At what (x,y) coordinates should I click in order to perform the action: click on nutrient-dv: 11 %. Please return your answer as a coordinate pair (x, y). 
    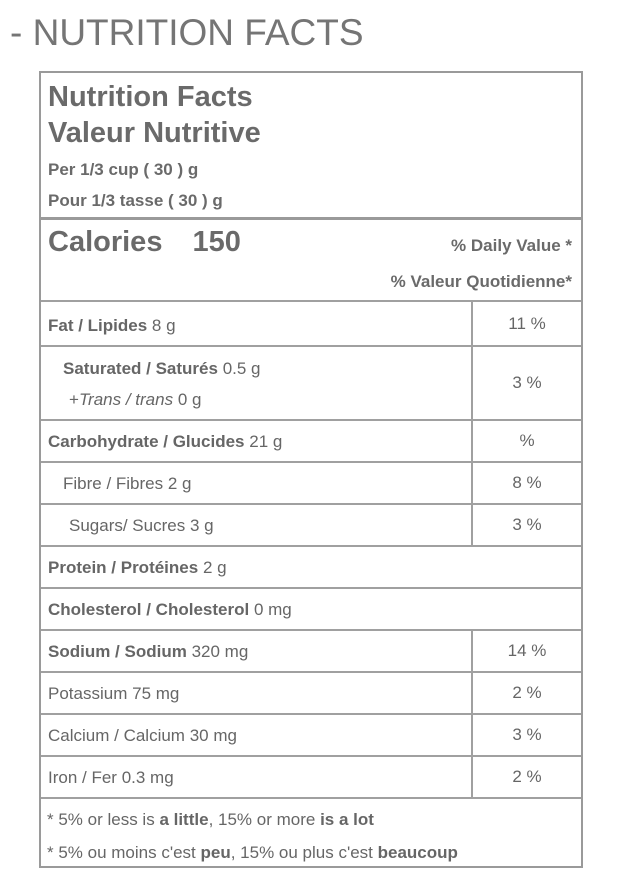
    Looking at the image, I should click on (526, 323).